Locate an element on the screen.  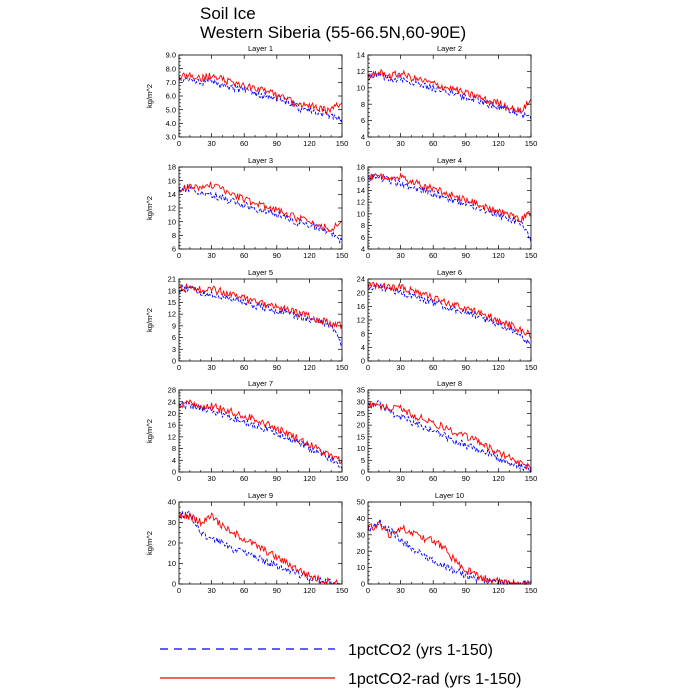
panel-layer-10: Layer 10 0 30 60 90 120 150 0 10 20 30 40 50 is located at coordinates (447, 543).